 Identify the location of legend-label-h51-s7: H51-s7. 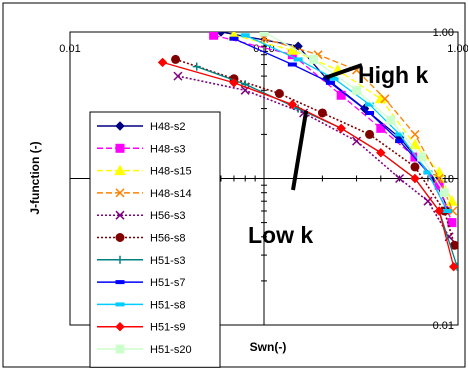
(167, 283).